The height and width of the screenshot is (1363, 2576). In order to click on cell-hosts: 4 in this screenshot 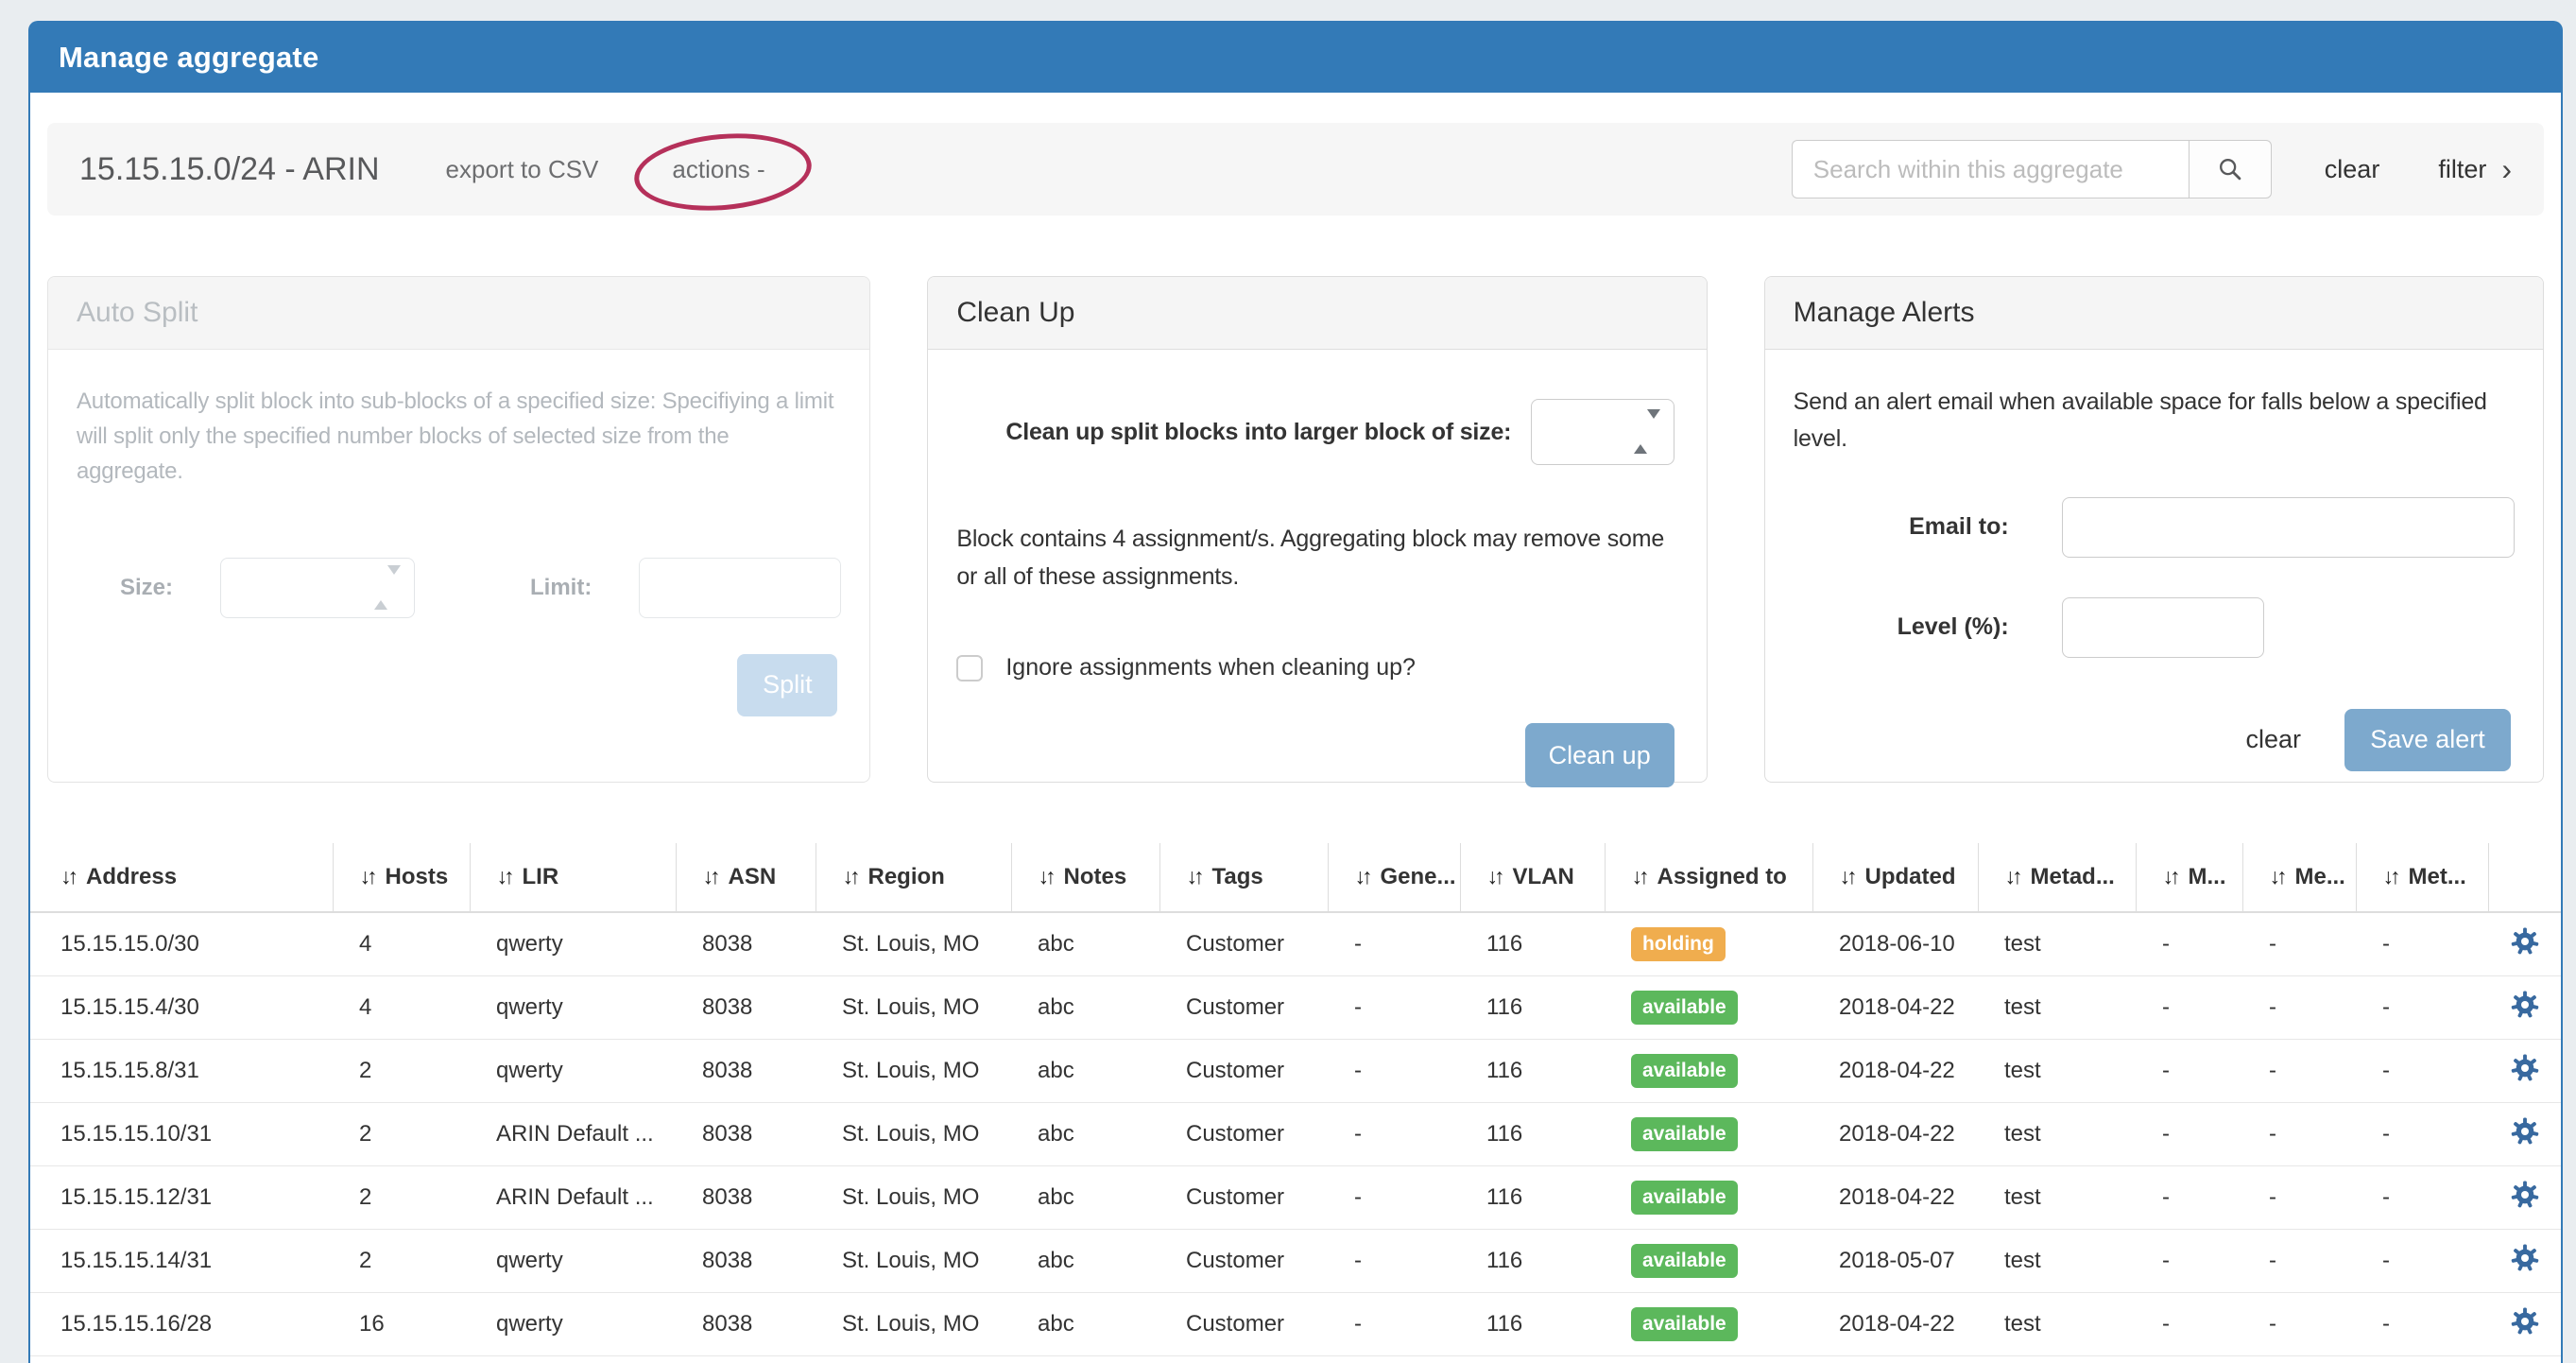, I will do `click(401, 1007)`.